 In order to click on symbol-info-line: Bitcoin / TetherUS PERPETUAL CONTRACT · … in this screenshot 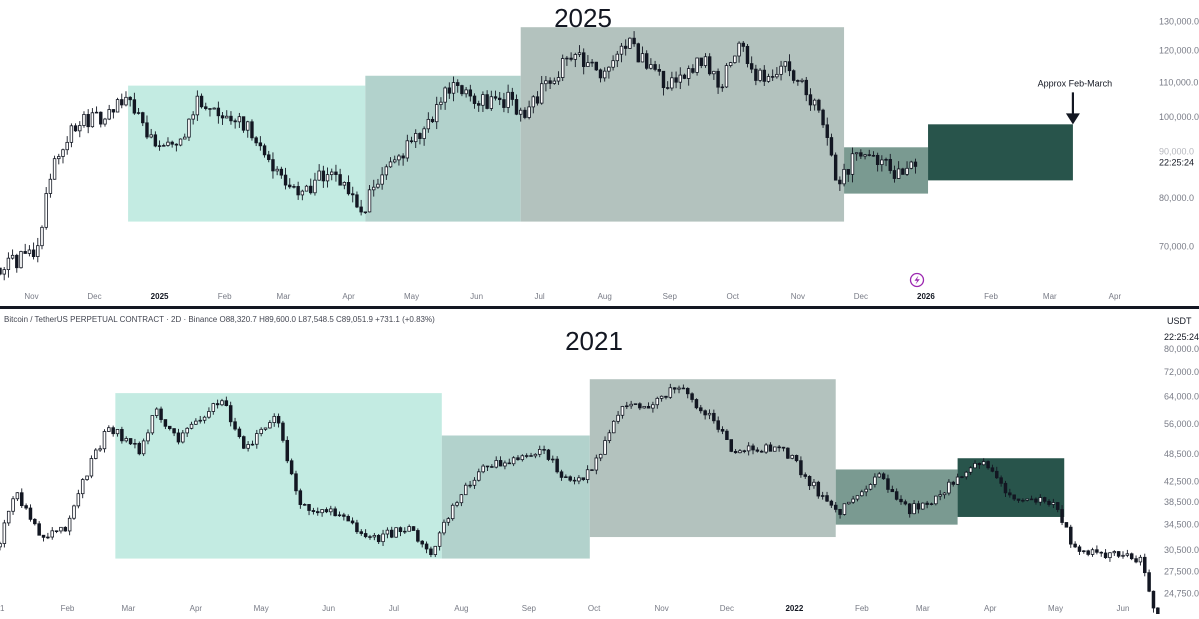, I will do `click(219, 319)`.